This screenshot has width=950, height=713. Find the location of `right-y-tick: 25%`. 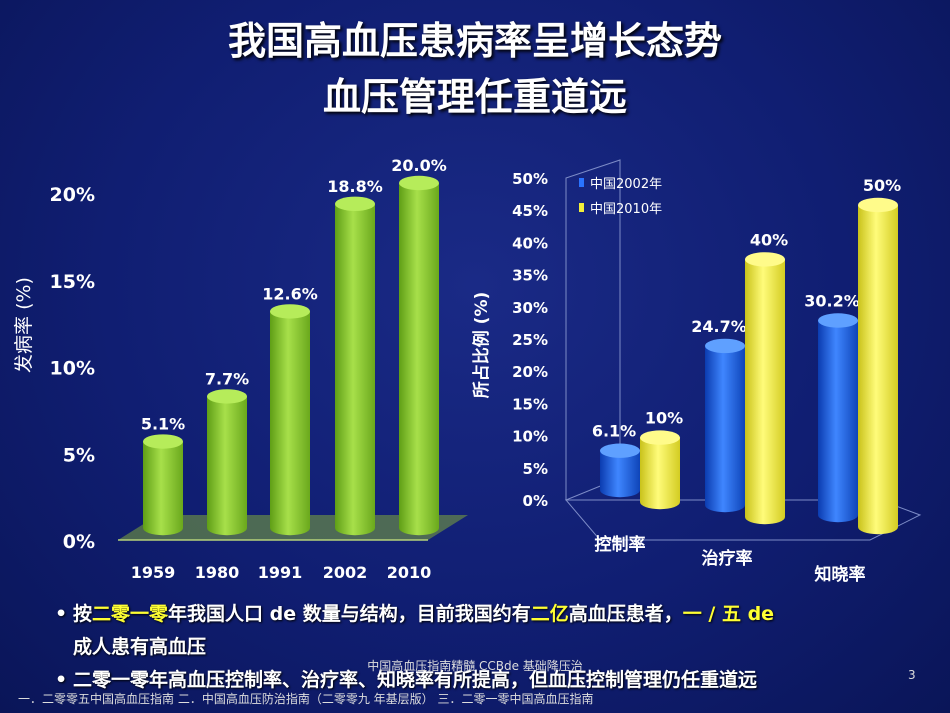

right-y-tick: 25% is located at coordinates (530, 340).